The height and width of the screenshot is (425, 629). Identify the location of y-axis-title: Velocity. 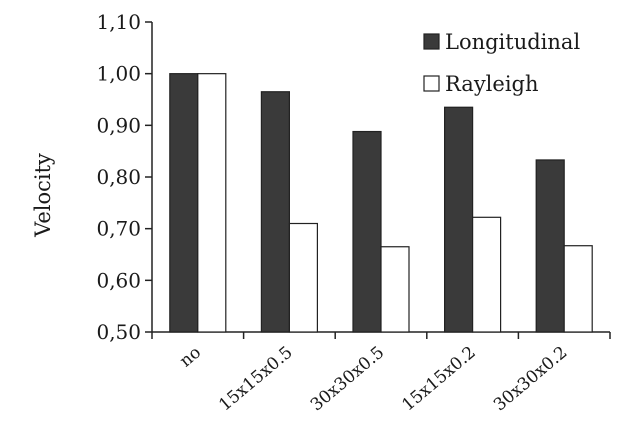
(43, 195).